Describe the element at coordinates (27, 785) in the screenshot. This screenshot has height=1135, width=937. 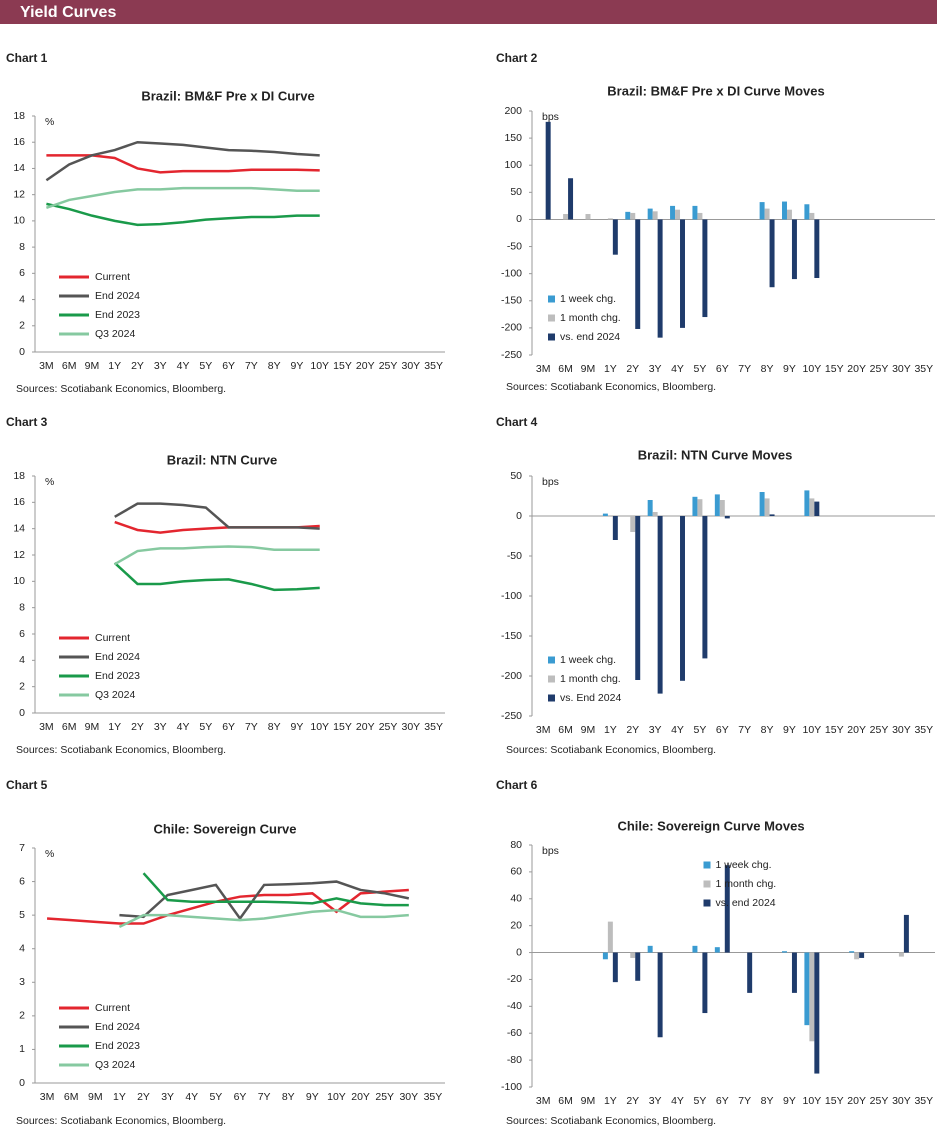
I see `chart-label: Chart 5` at that location.